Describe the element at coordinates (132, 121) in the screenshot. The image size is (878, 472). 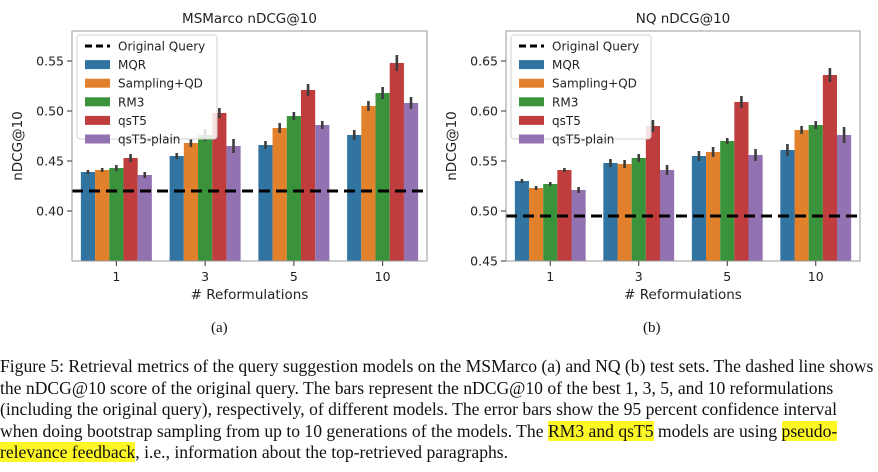
I see `msmarco-legend-label-qst5: qsT5` at that location.